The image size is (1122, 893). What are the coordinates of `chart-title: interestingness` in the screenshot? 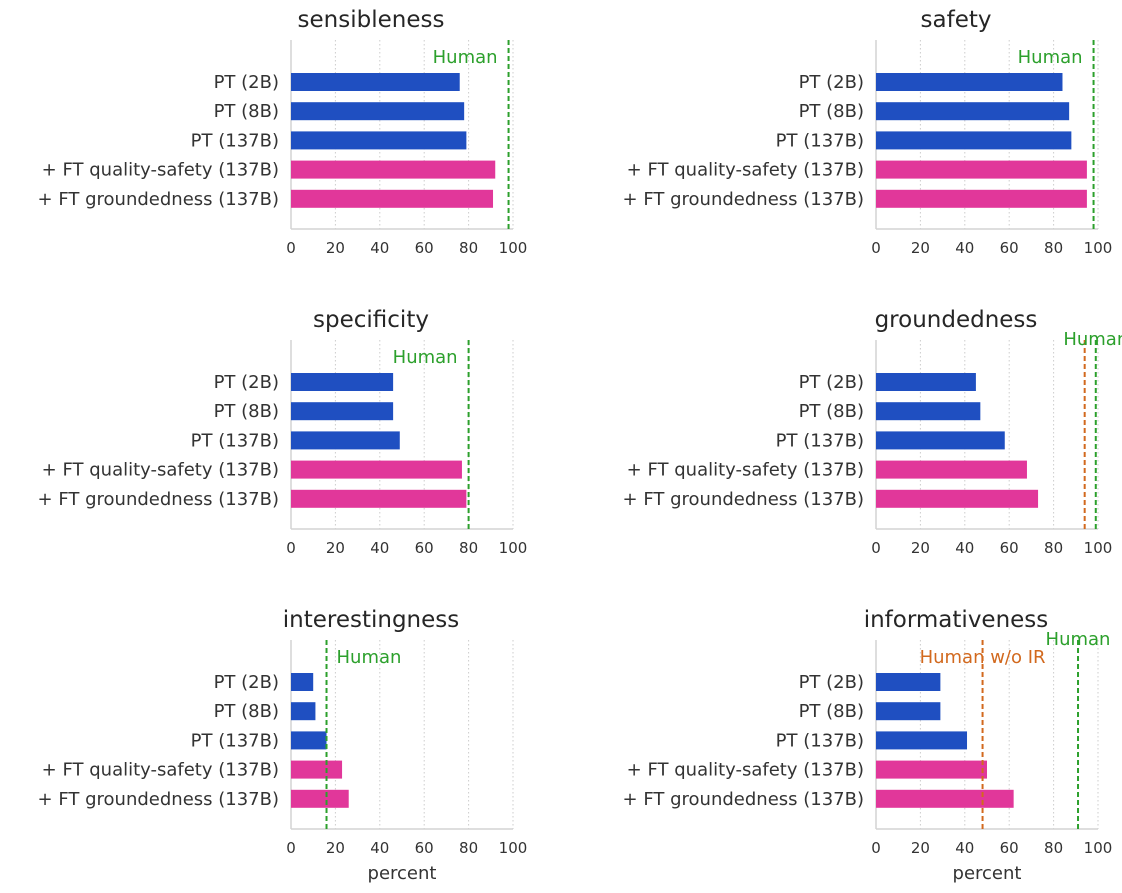 It's located at (371, 620).